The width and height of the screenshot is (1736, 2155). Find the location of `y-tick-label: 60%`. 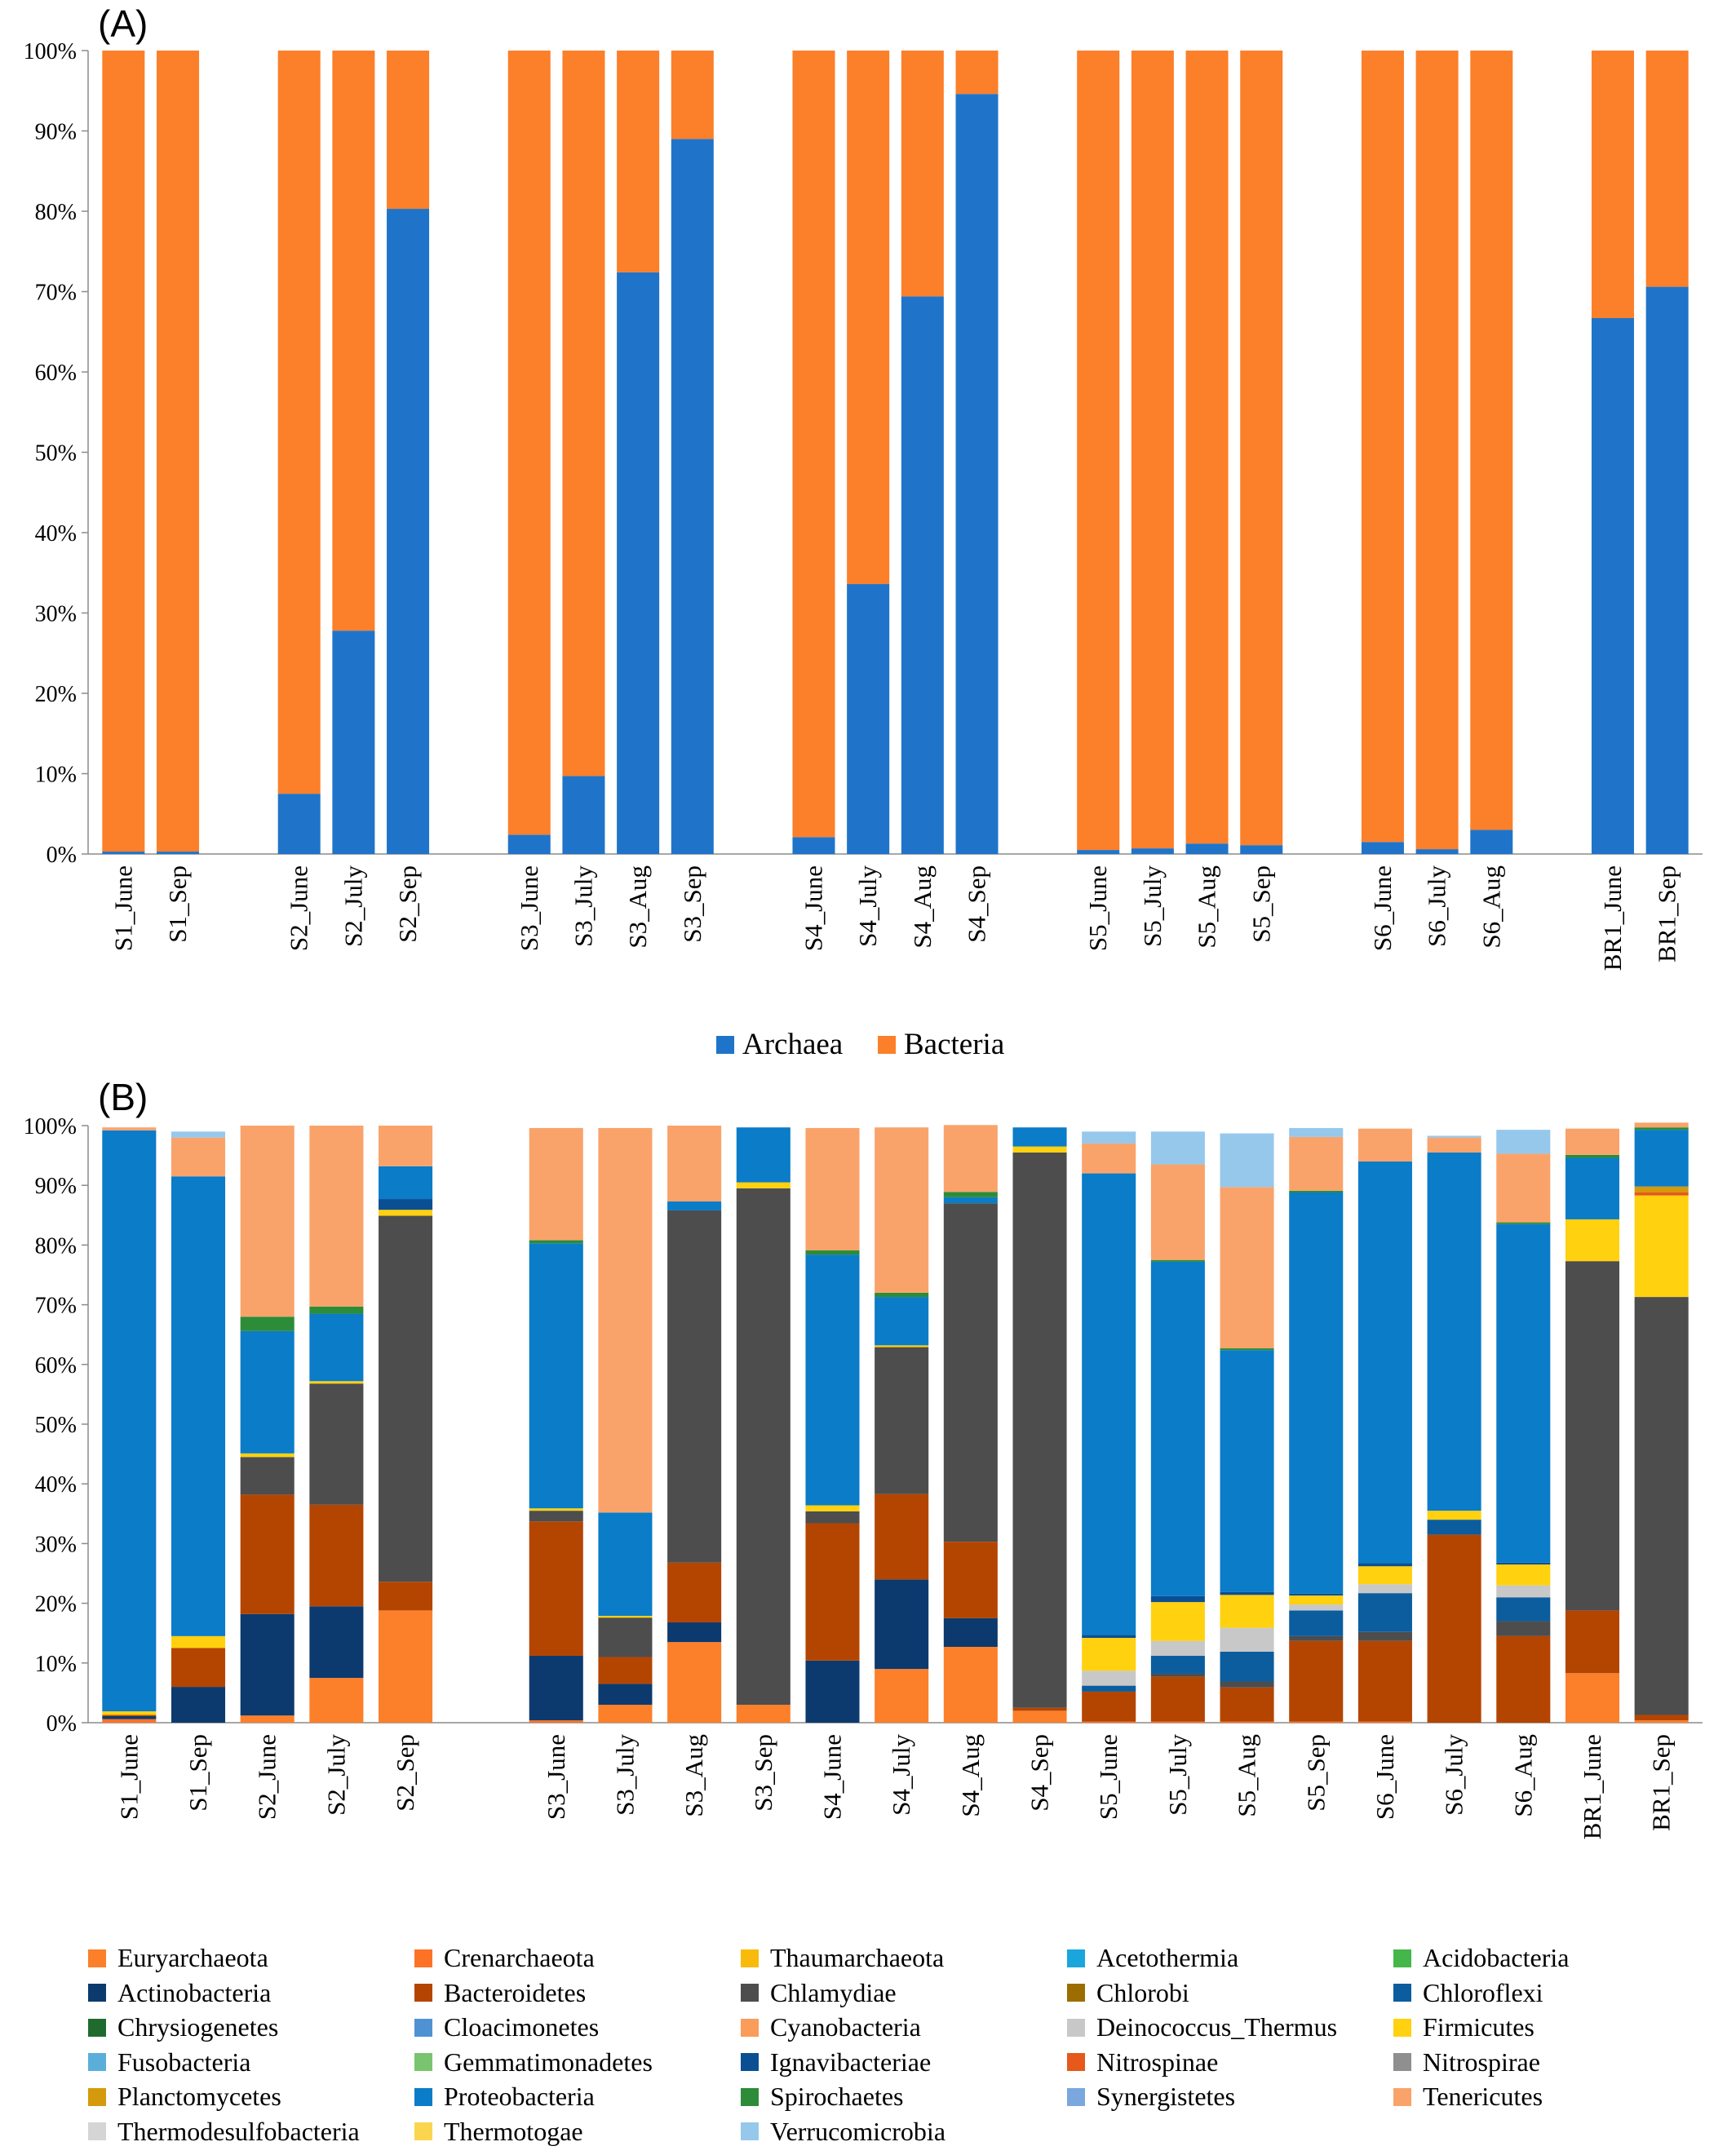

y-tick-label: 60% is located at coordinates (56, 373).